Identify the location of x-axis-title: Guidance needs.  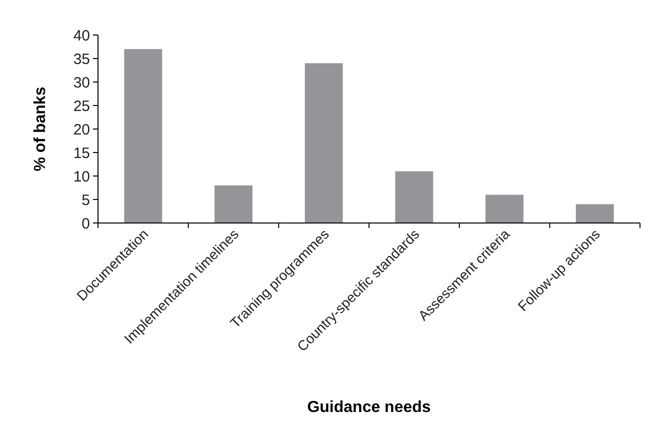
(369, 407).